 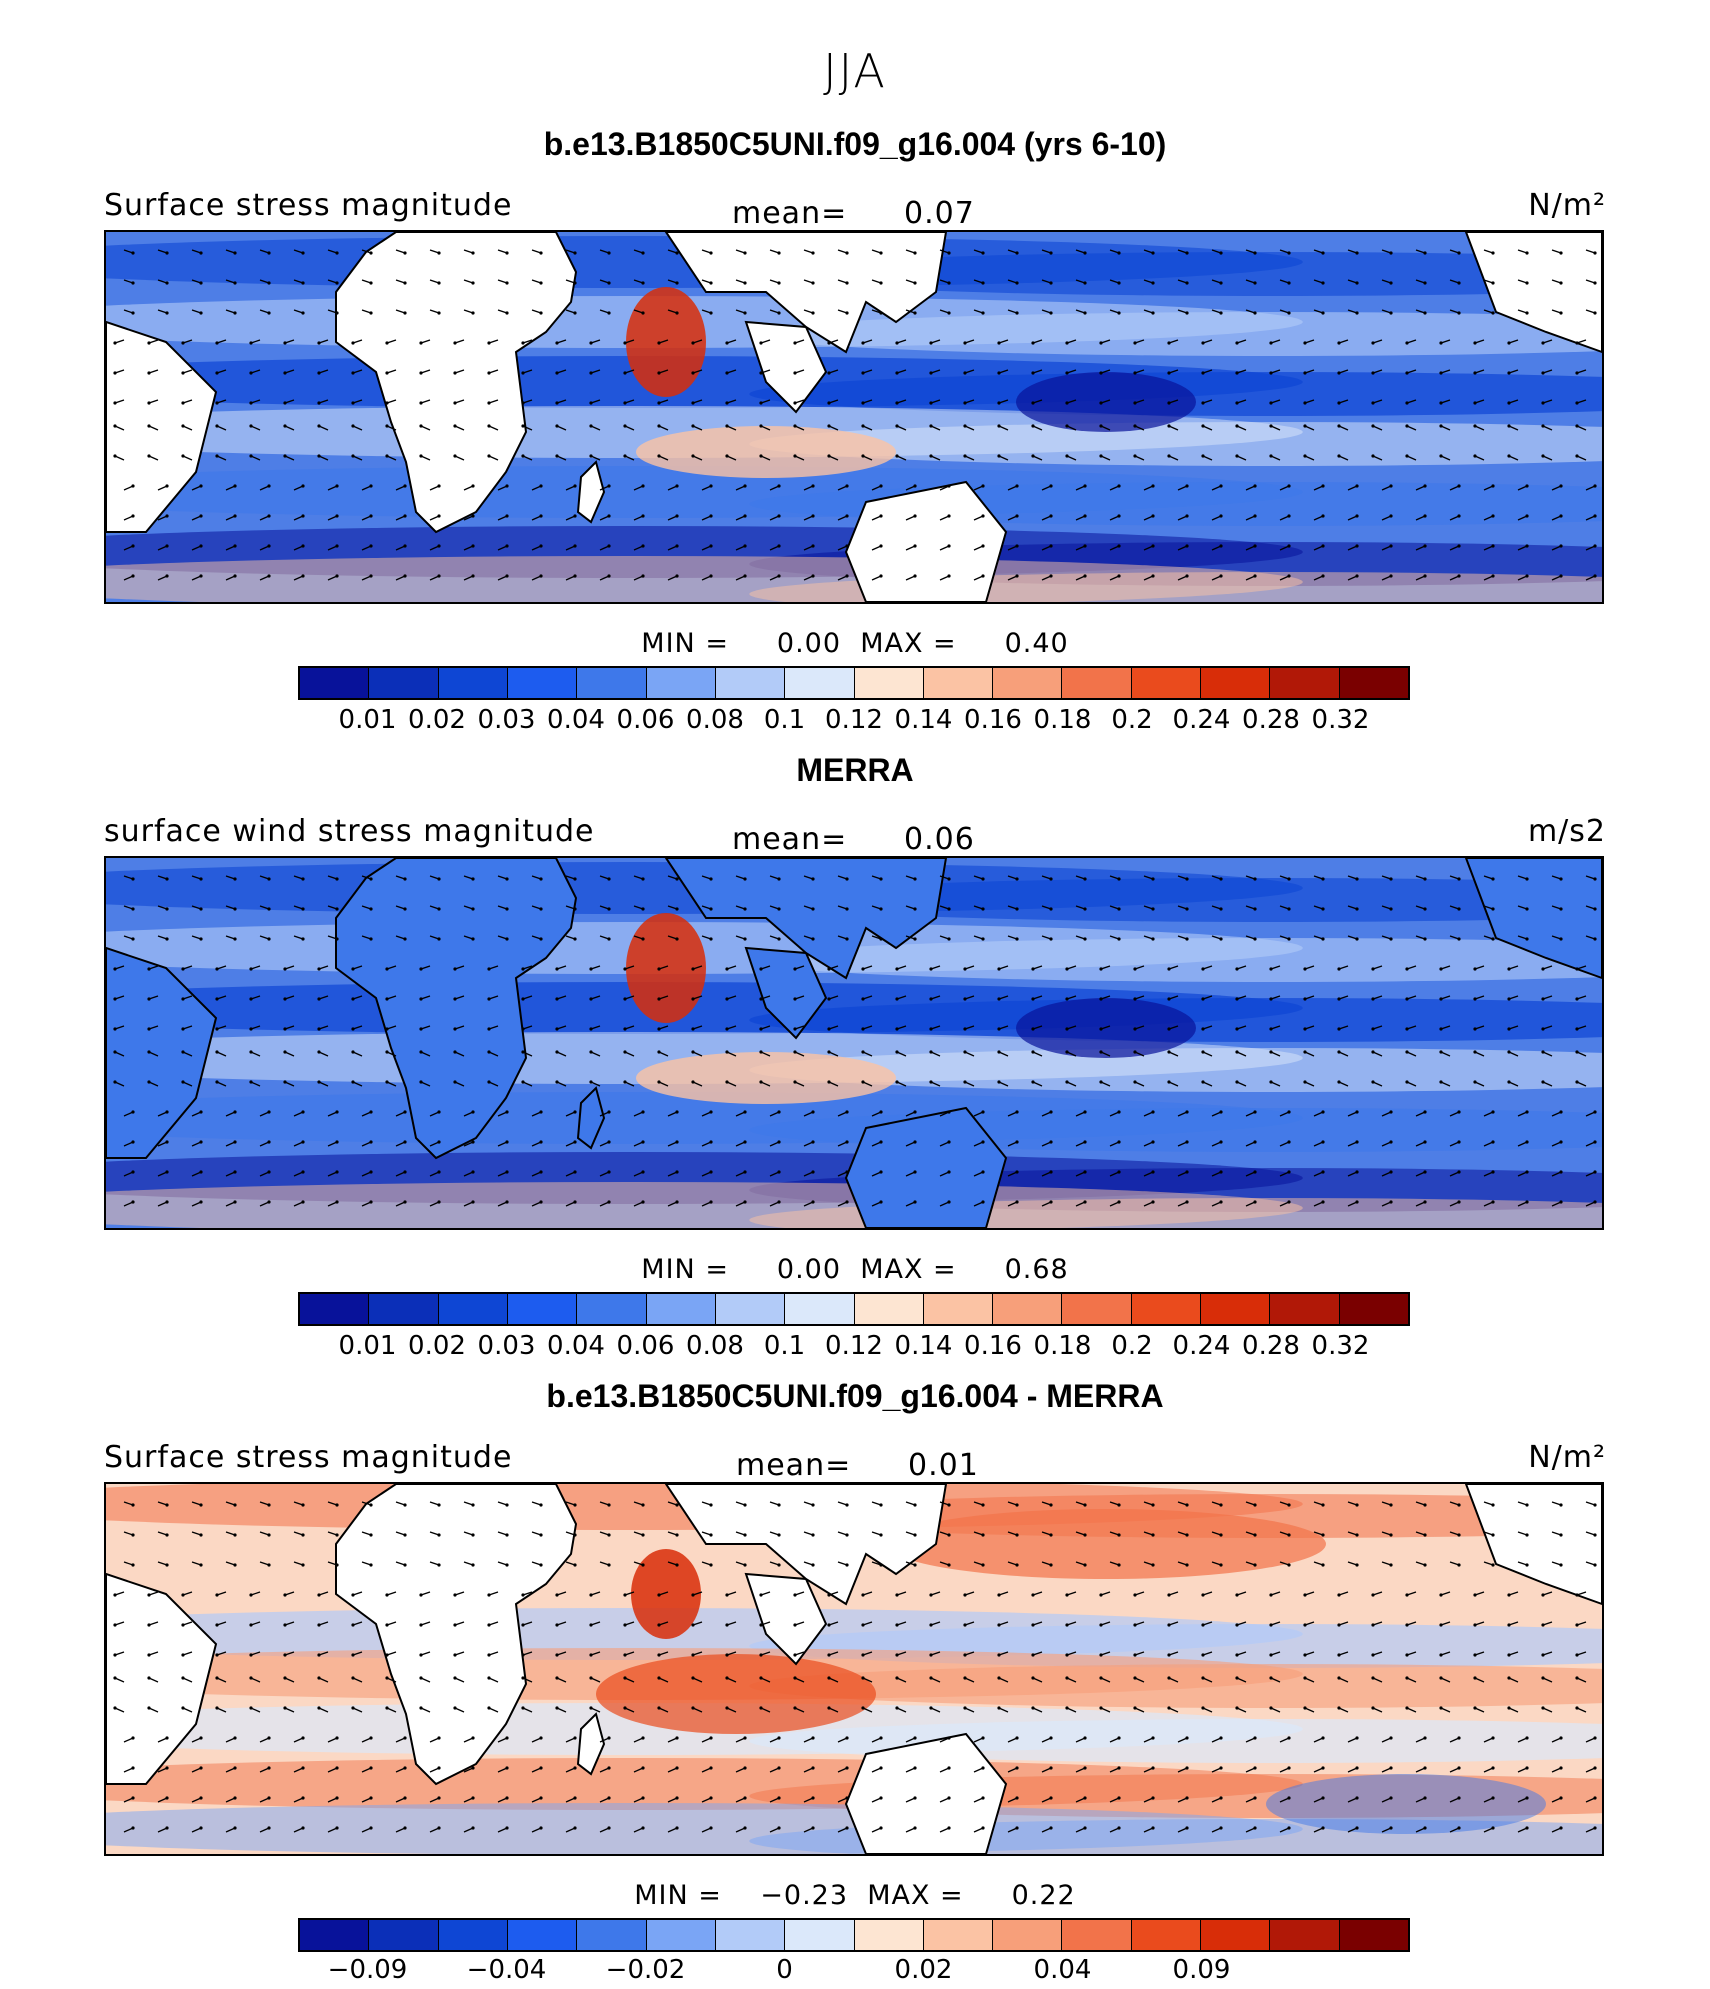 I want to click on panel-2-min-label: MIN =, so click(x=685, y=1269).